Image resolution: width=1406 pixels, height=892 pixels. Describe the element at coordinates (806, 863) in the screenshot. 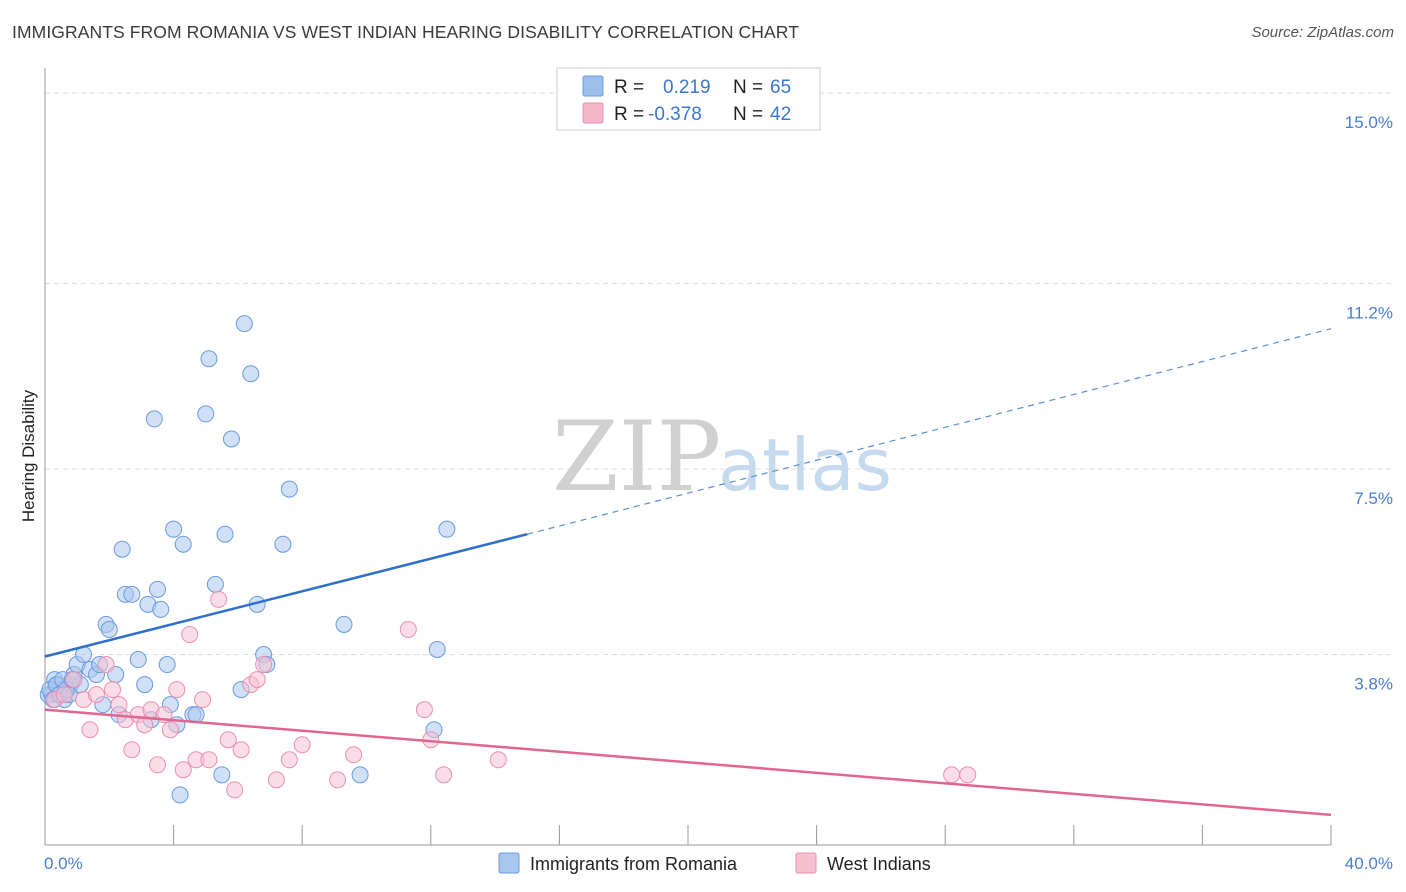

I see `series-legend-swatch-west-indians` at that location.